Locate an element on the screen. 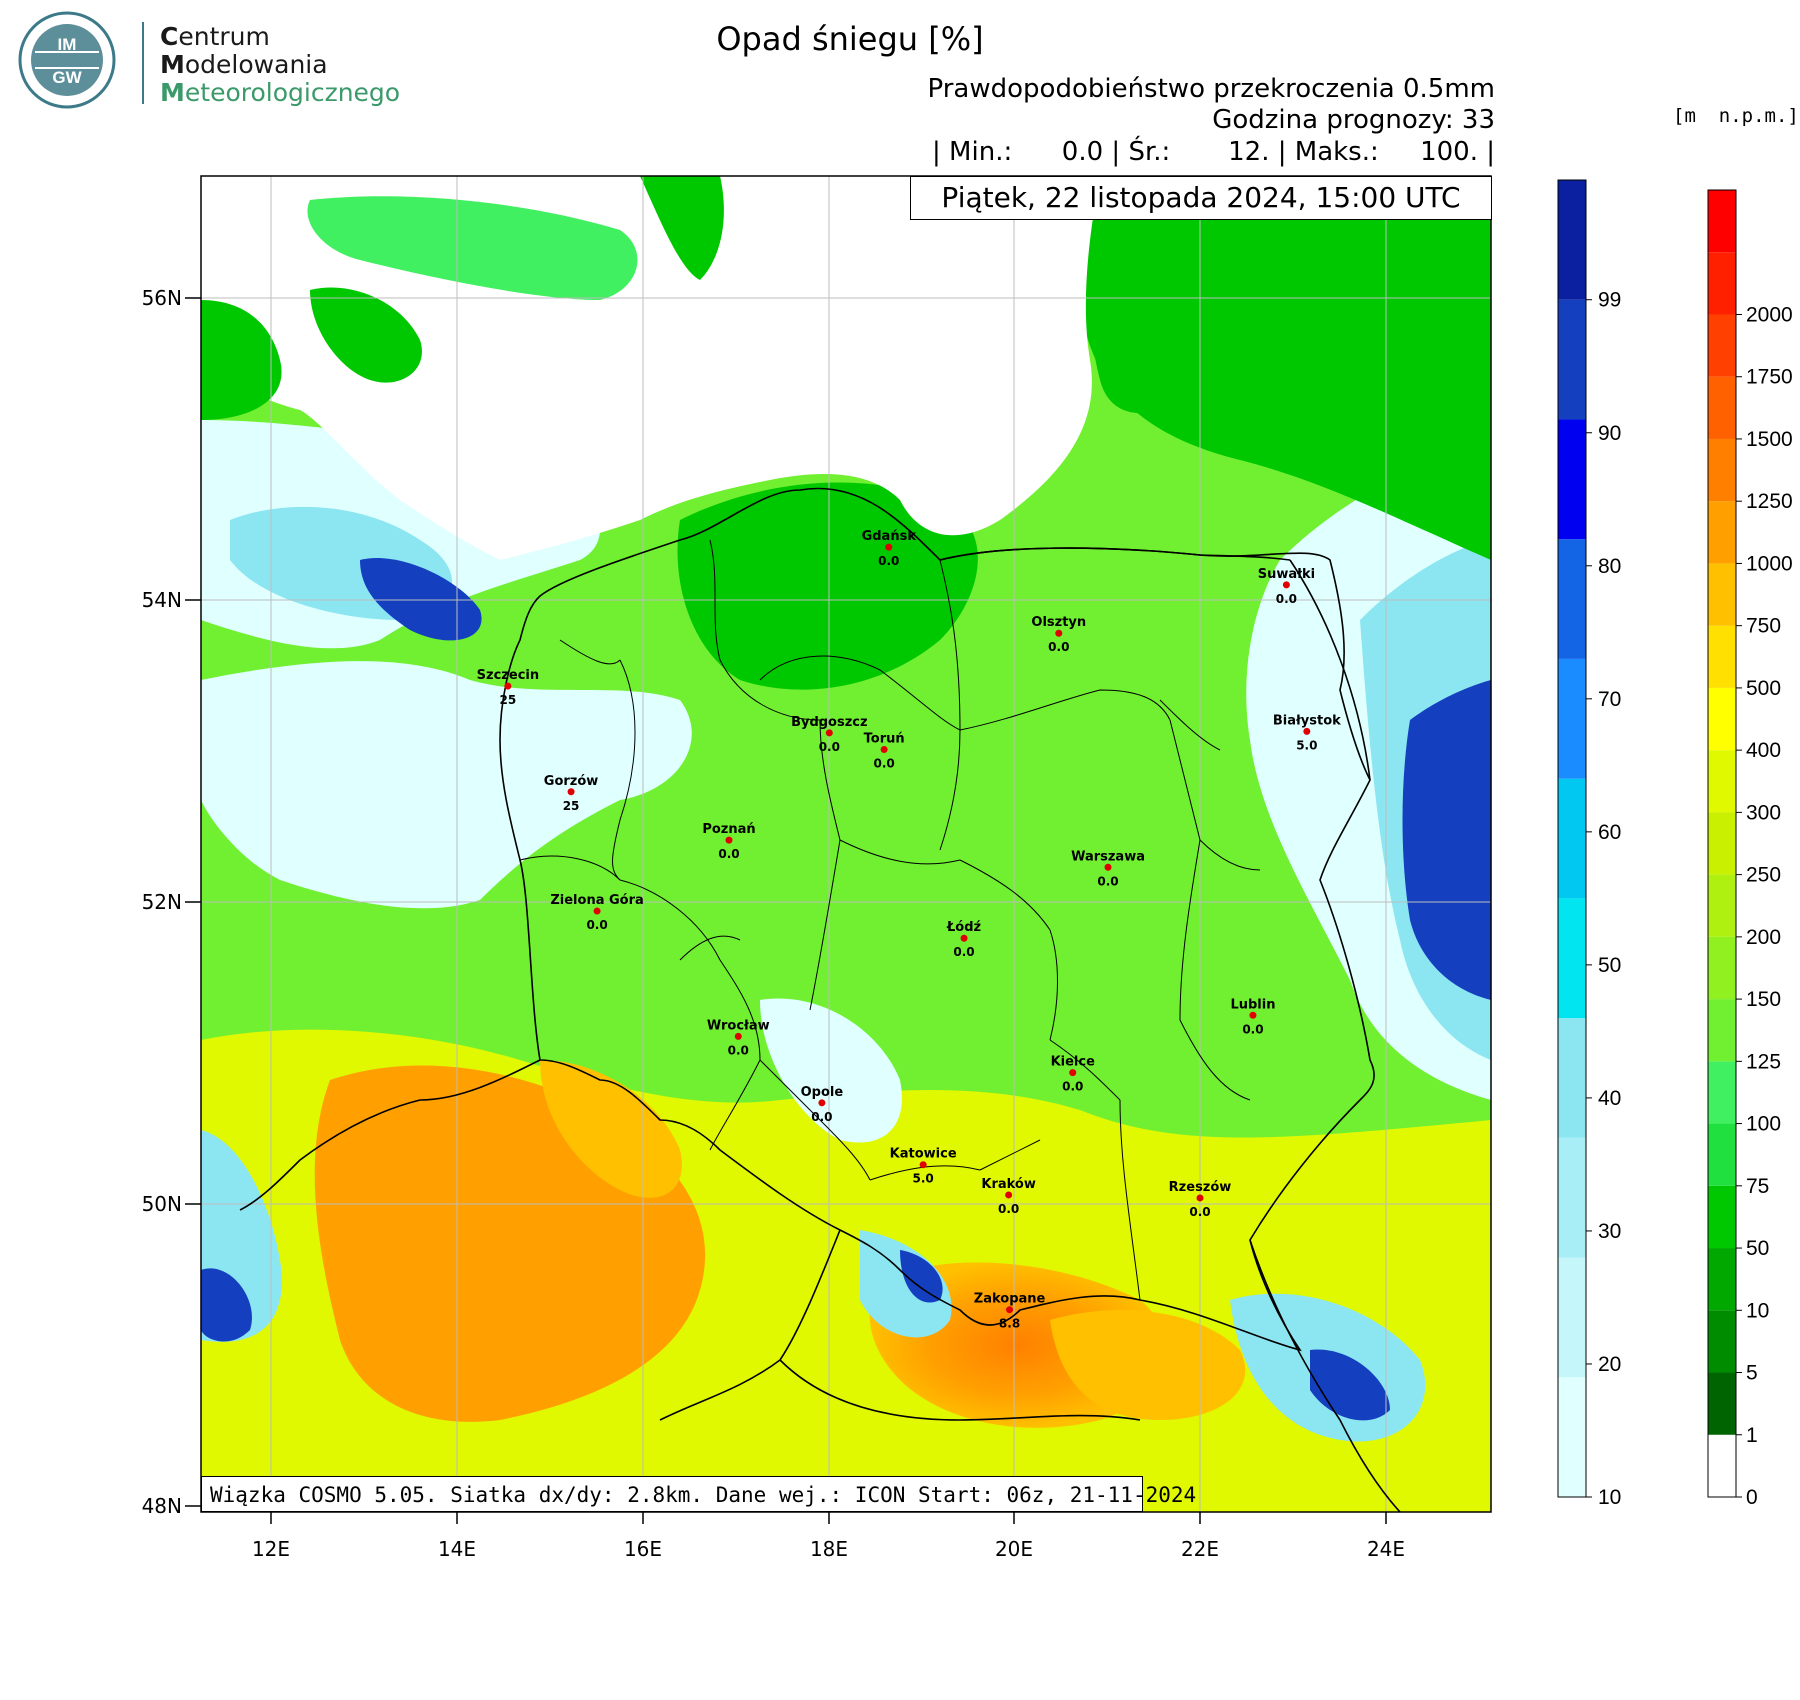 This screenshot has width=1800, height=1700. city-name: Warszawa is located at coordinates (1108, 856).